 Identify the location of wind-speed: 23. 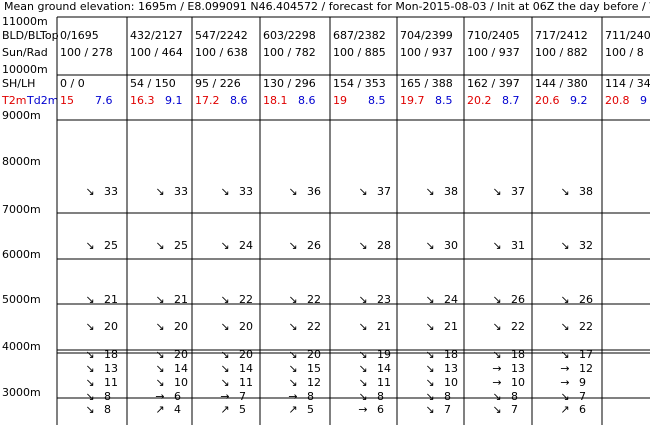
(384, 299).